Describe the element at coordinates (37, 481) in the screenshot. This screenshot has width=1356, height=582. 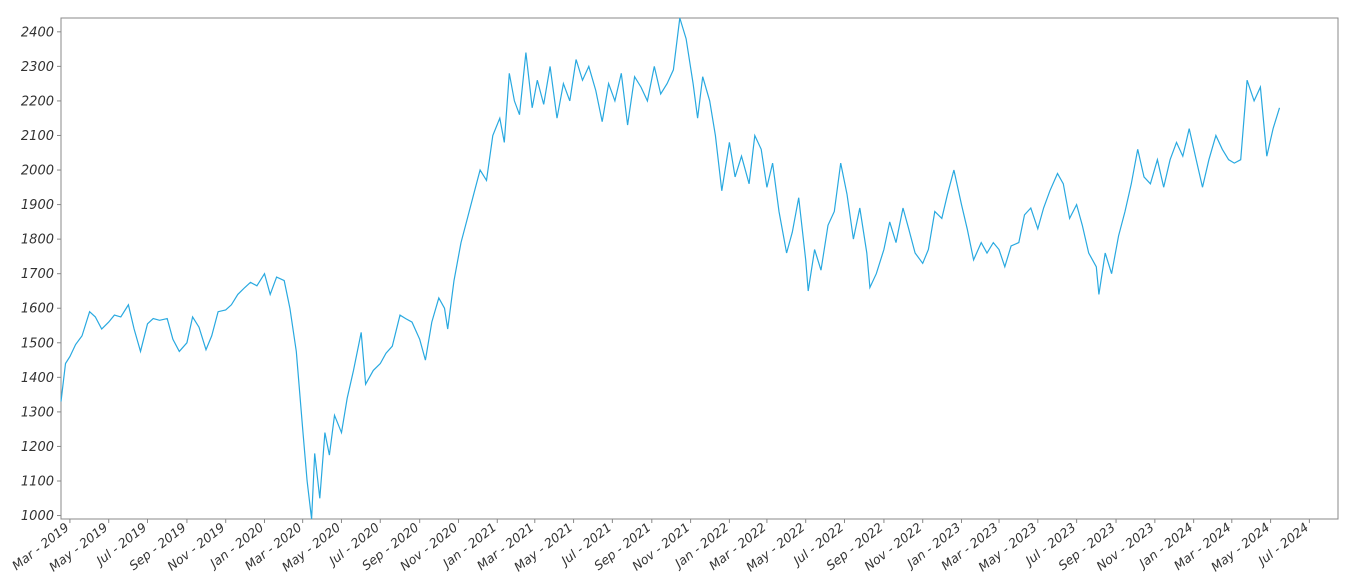
I see `y-tick-label: 1100` at that location.